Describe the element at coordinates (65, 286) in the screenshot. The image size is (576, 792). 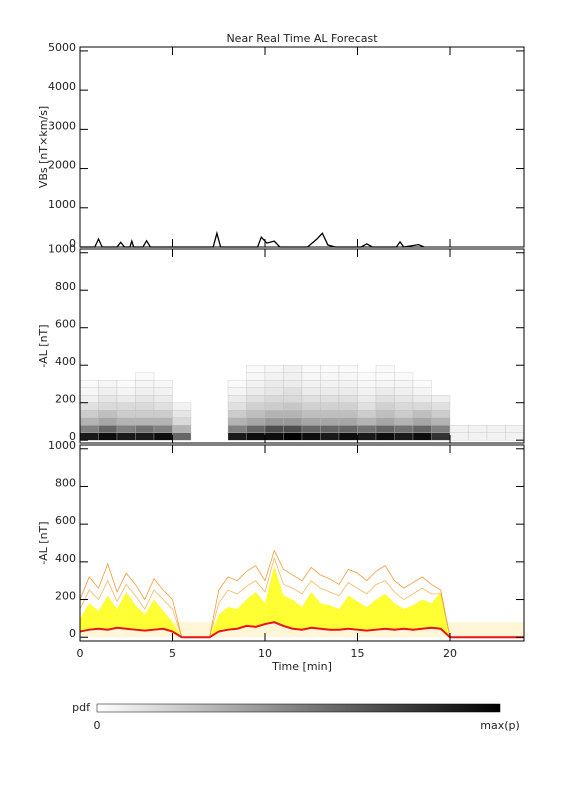
I see `y-tick-label: 800` at that location.